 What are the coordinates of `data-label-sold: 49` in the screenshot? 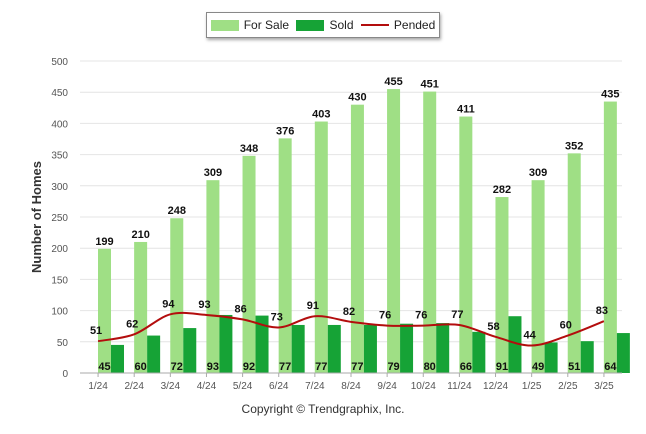 It's located at (538, 367).